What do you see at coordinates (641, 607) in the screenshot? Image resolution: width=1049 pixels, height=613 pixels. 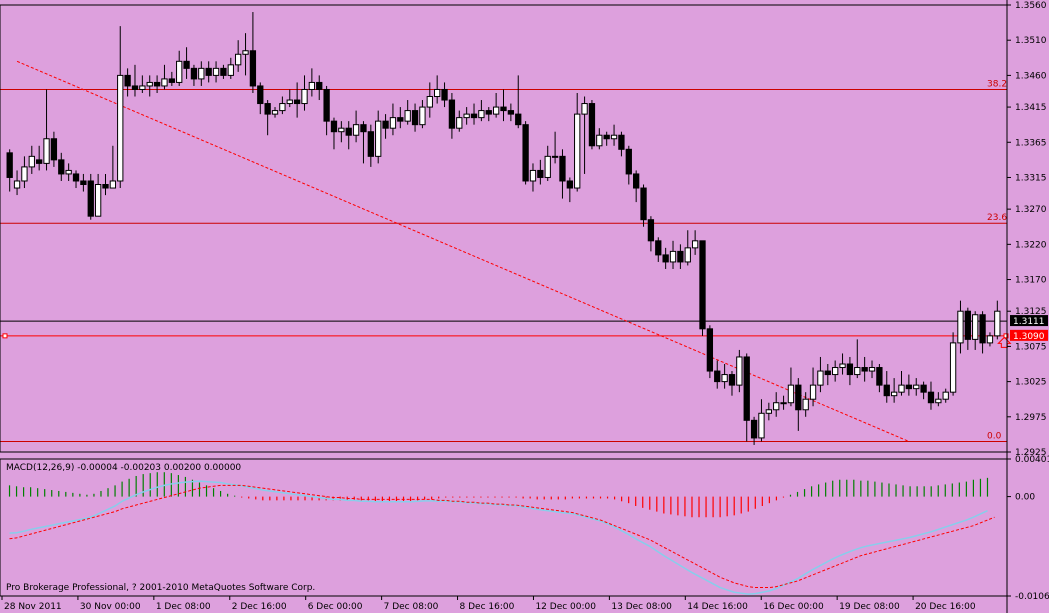 I see `time-tick-label: 13 Dec 08:00` at bounding box center [641, 607].